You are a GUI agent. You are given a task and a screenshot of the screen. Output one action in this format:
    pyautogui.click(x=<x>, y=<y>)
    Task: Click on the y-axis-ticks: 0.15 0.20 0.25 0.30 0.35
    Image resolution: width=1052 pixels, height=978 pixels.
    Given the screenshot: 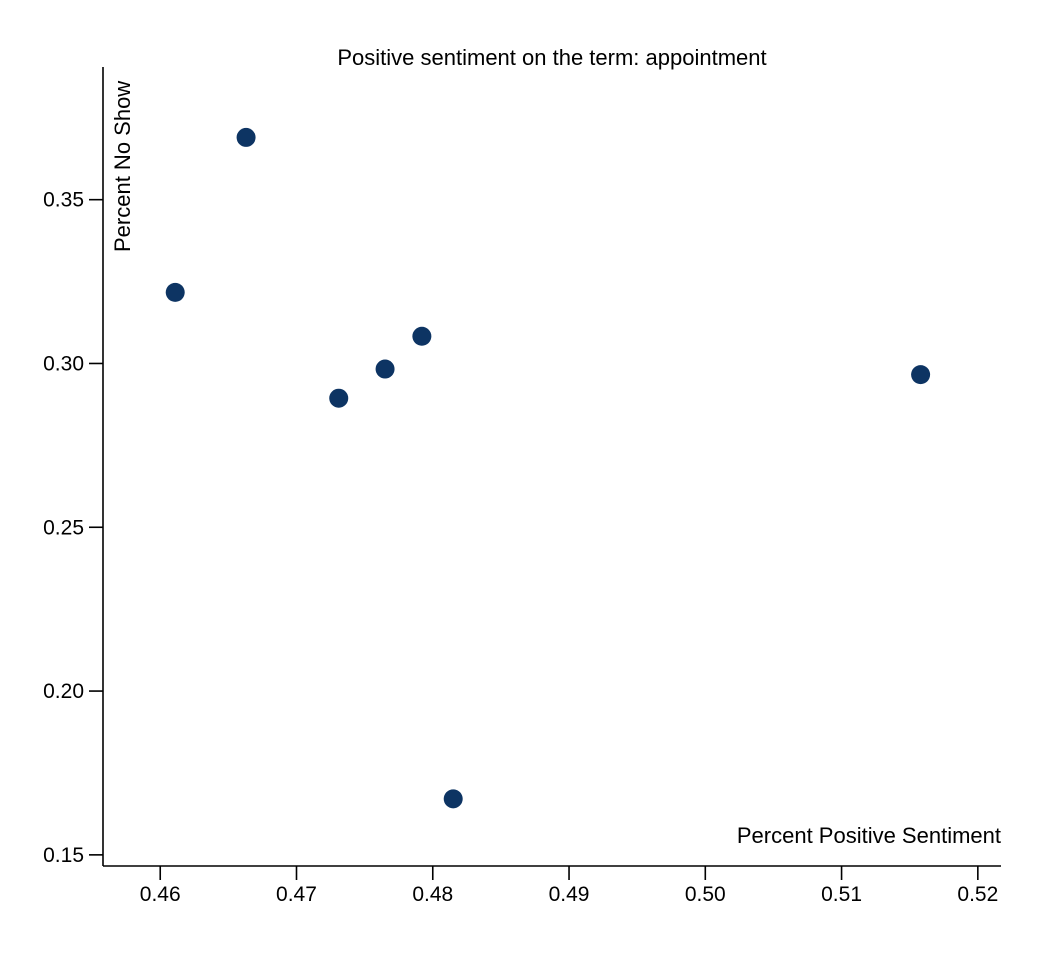 What is the action you would take?
    pyautogui.click(x=73, y=528)
    